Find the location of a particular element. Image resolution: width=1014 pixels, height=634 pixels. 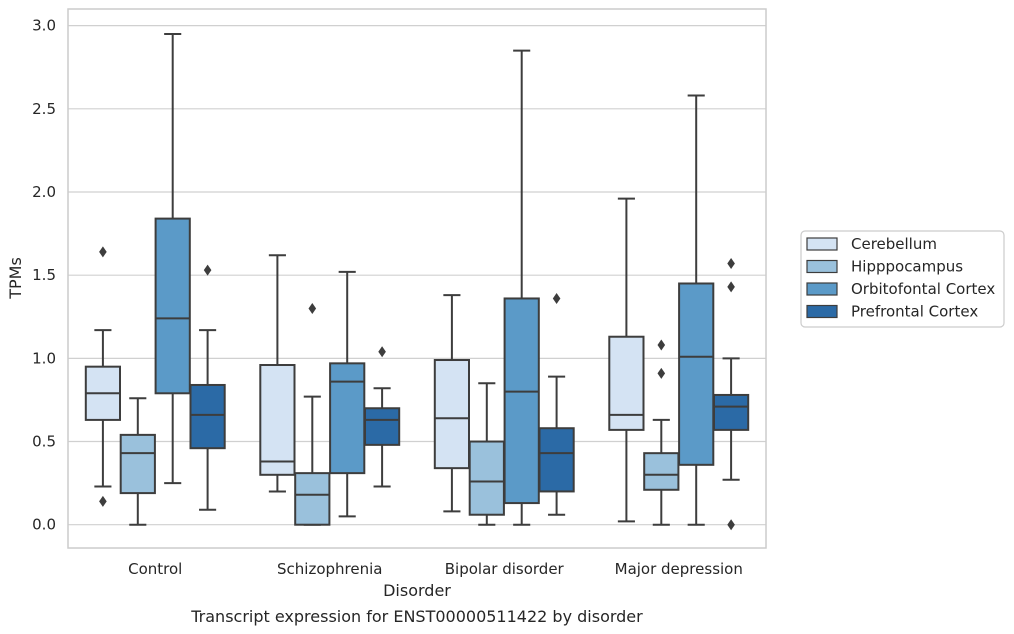

x-tick-label-2: Bipolar disorder is located at coordinates (505, 569).